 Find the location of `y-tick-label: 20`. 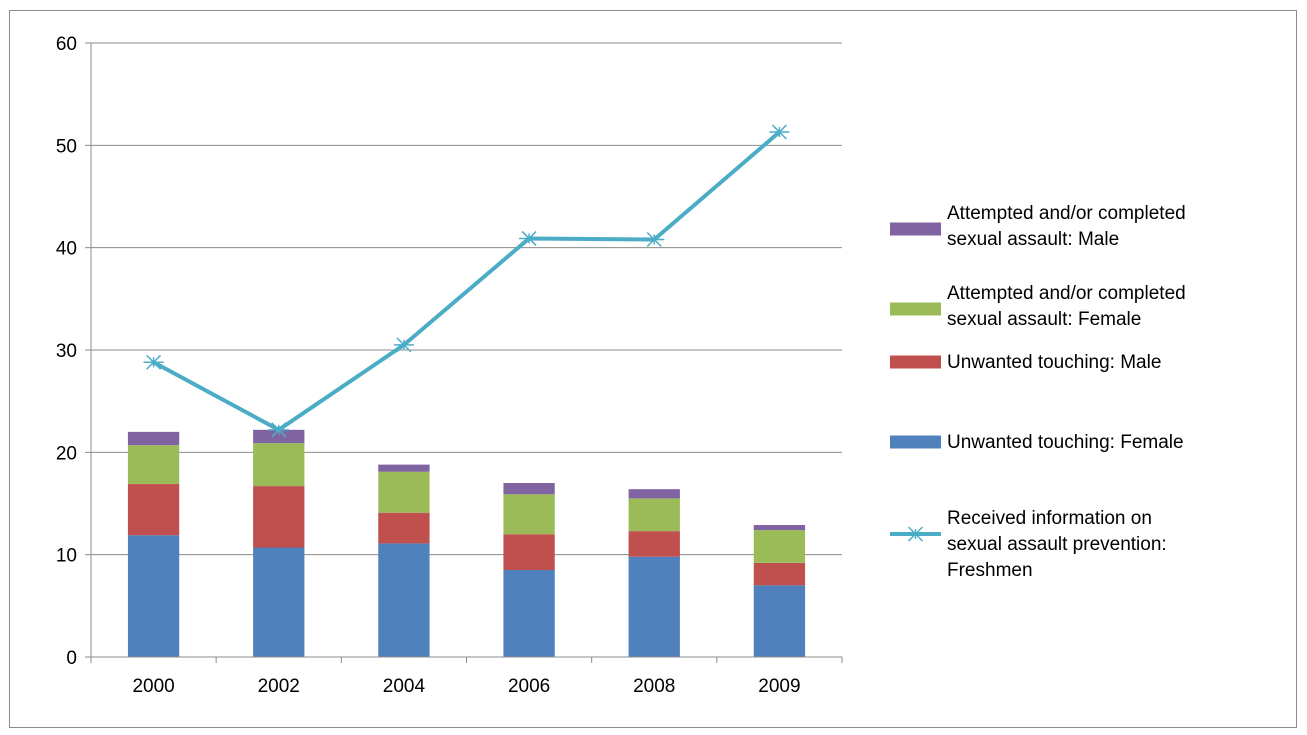

y-tick-label: 20 is located at coordinates (66, 453).